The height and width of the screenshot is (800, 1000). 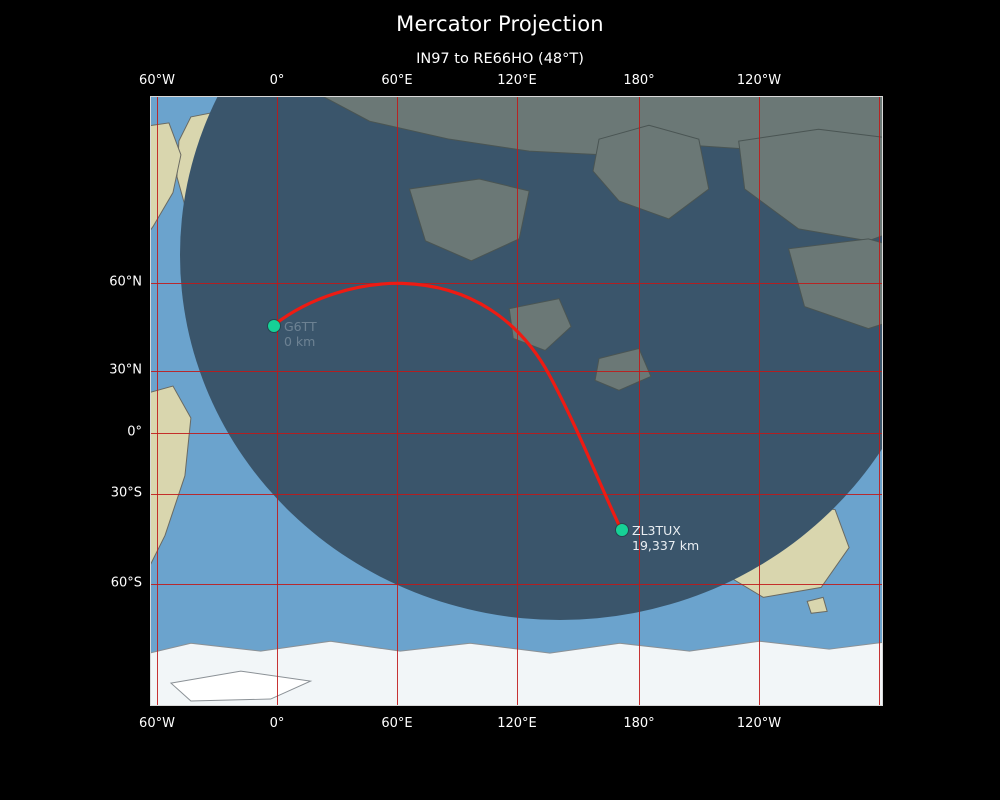 What do you see at coordinates (656, 530) in the screenshot?
I see `destination-callsign: ZL3TUX` at bounding box center [656, 530].